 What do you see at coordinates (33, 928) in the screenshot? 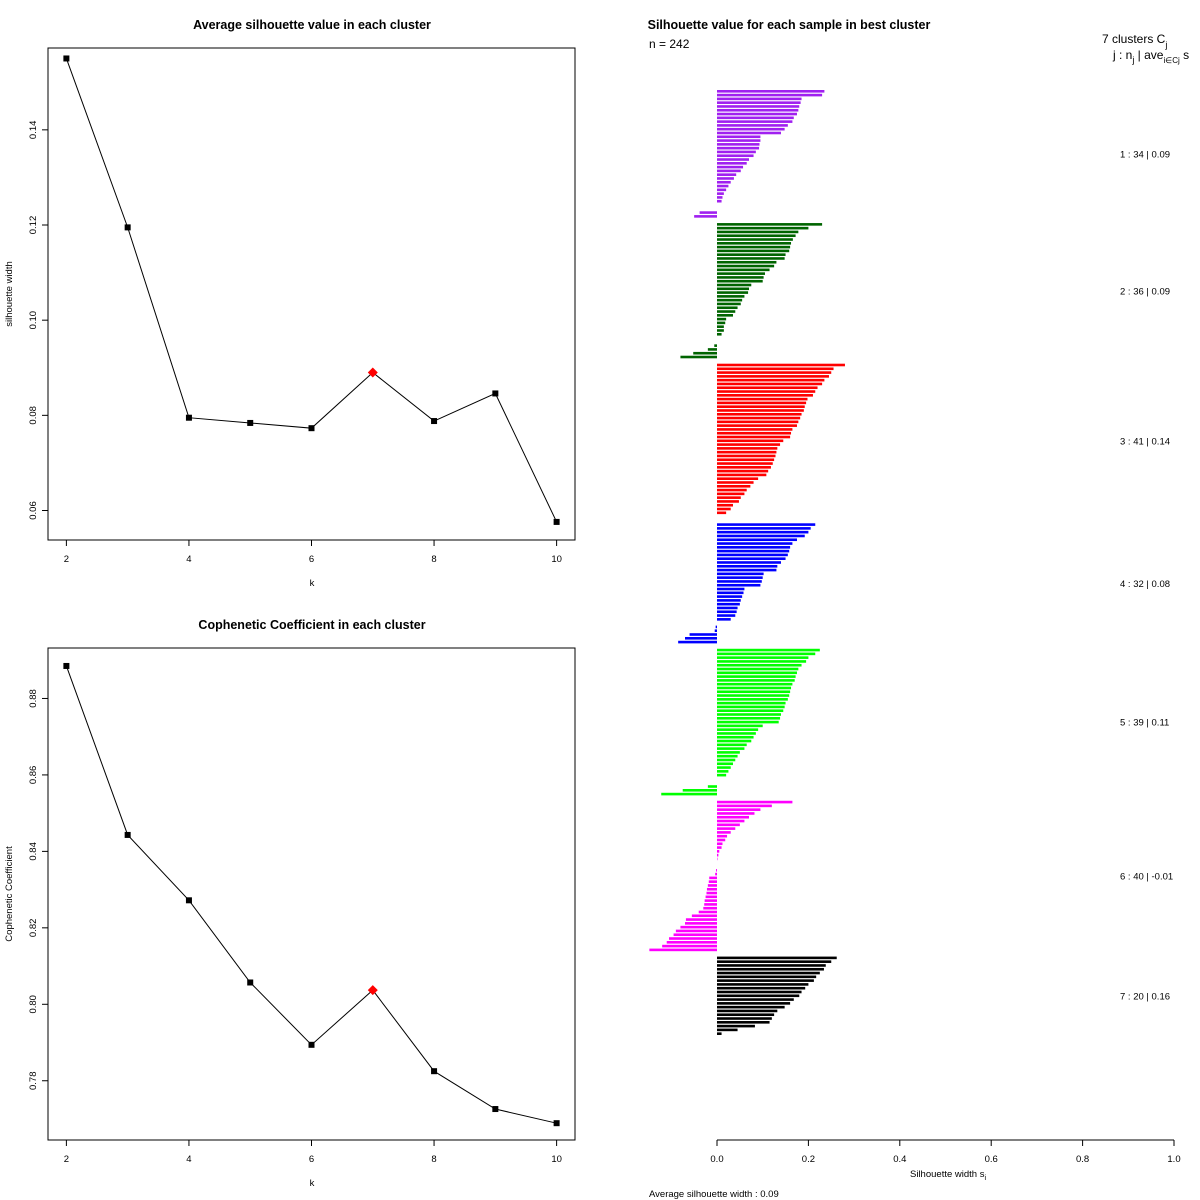
I see `y-tick-label: 0.82` at bounding box center [33, 928].